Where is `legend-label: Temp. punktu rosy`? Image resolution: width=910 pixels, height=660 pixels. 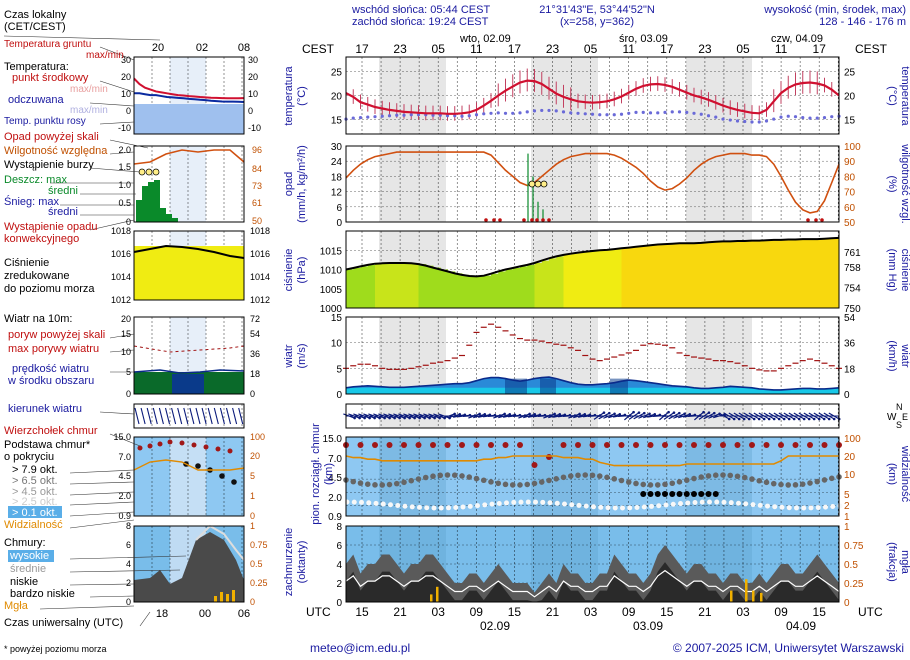 legend-label: Temp. punktu rosy is located at coordinates (45, 121).